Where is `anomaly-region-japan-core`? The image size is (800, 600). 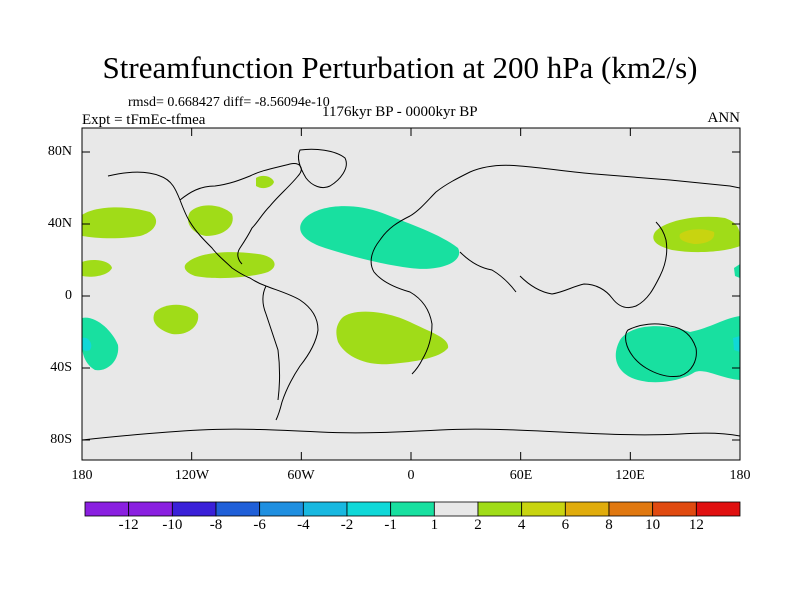
anomaly-region-japan-core is located at coordinates (697, 236).